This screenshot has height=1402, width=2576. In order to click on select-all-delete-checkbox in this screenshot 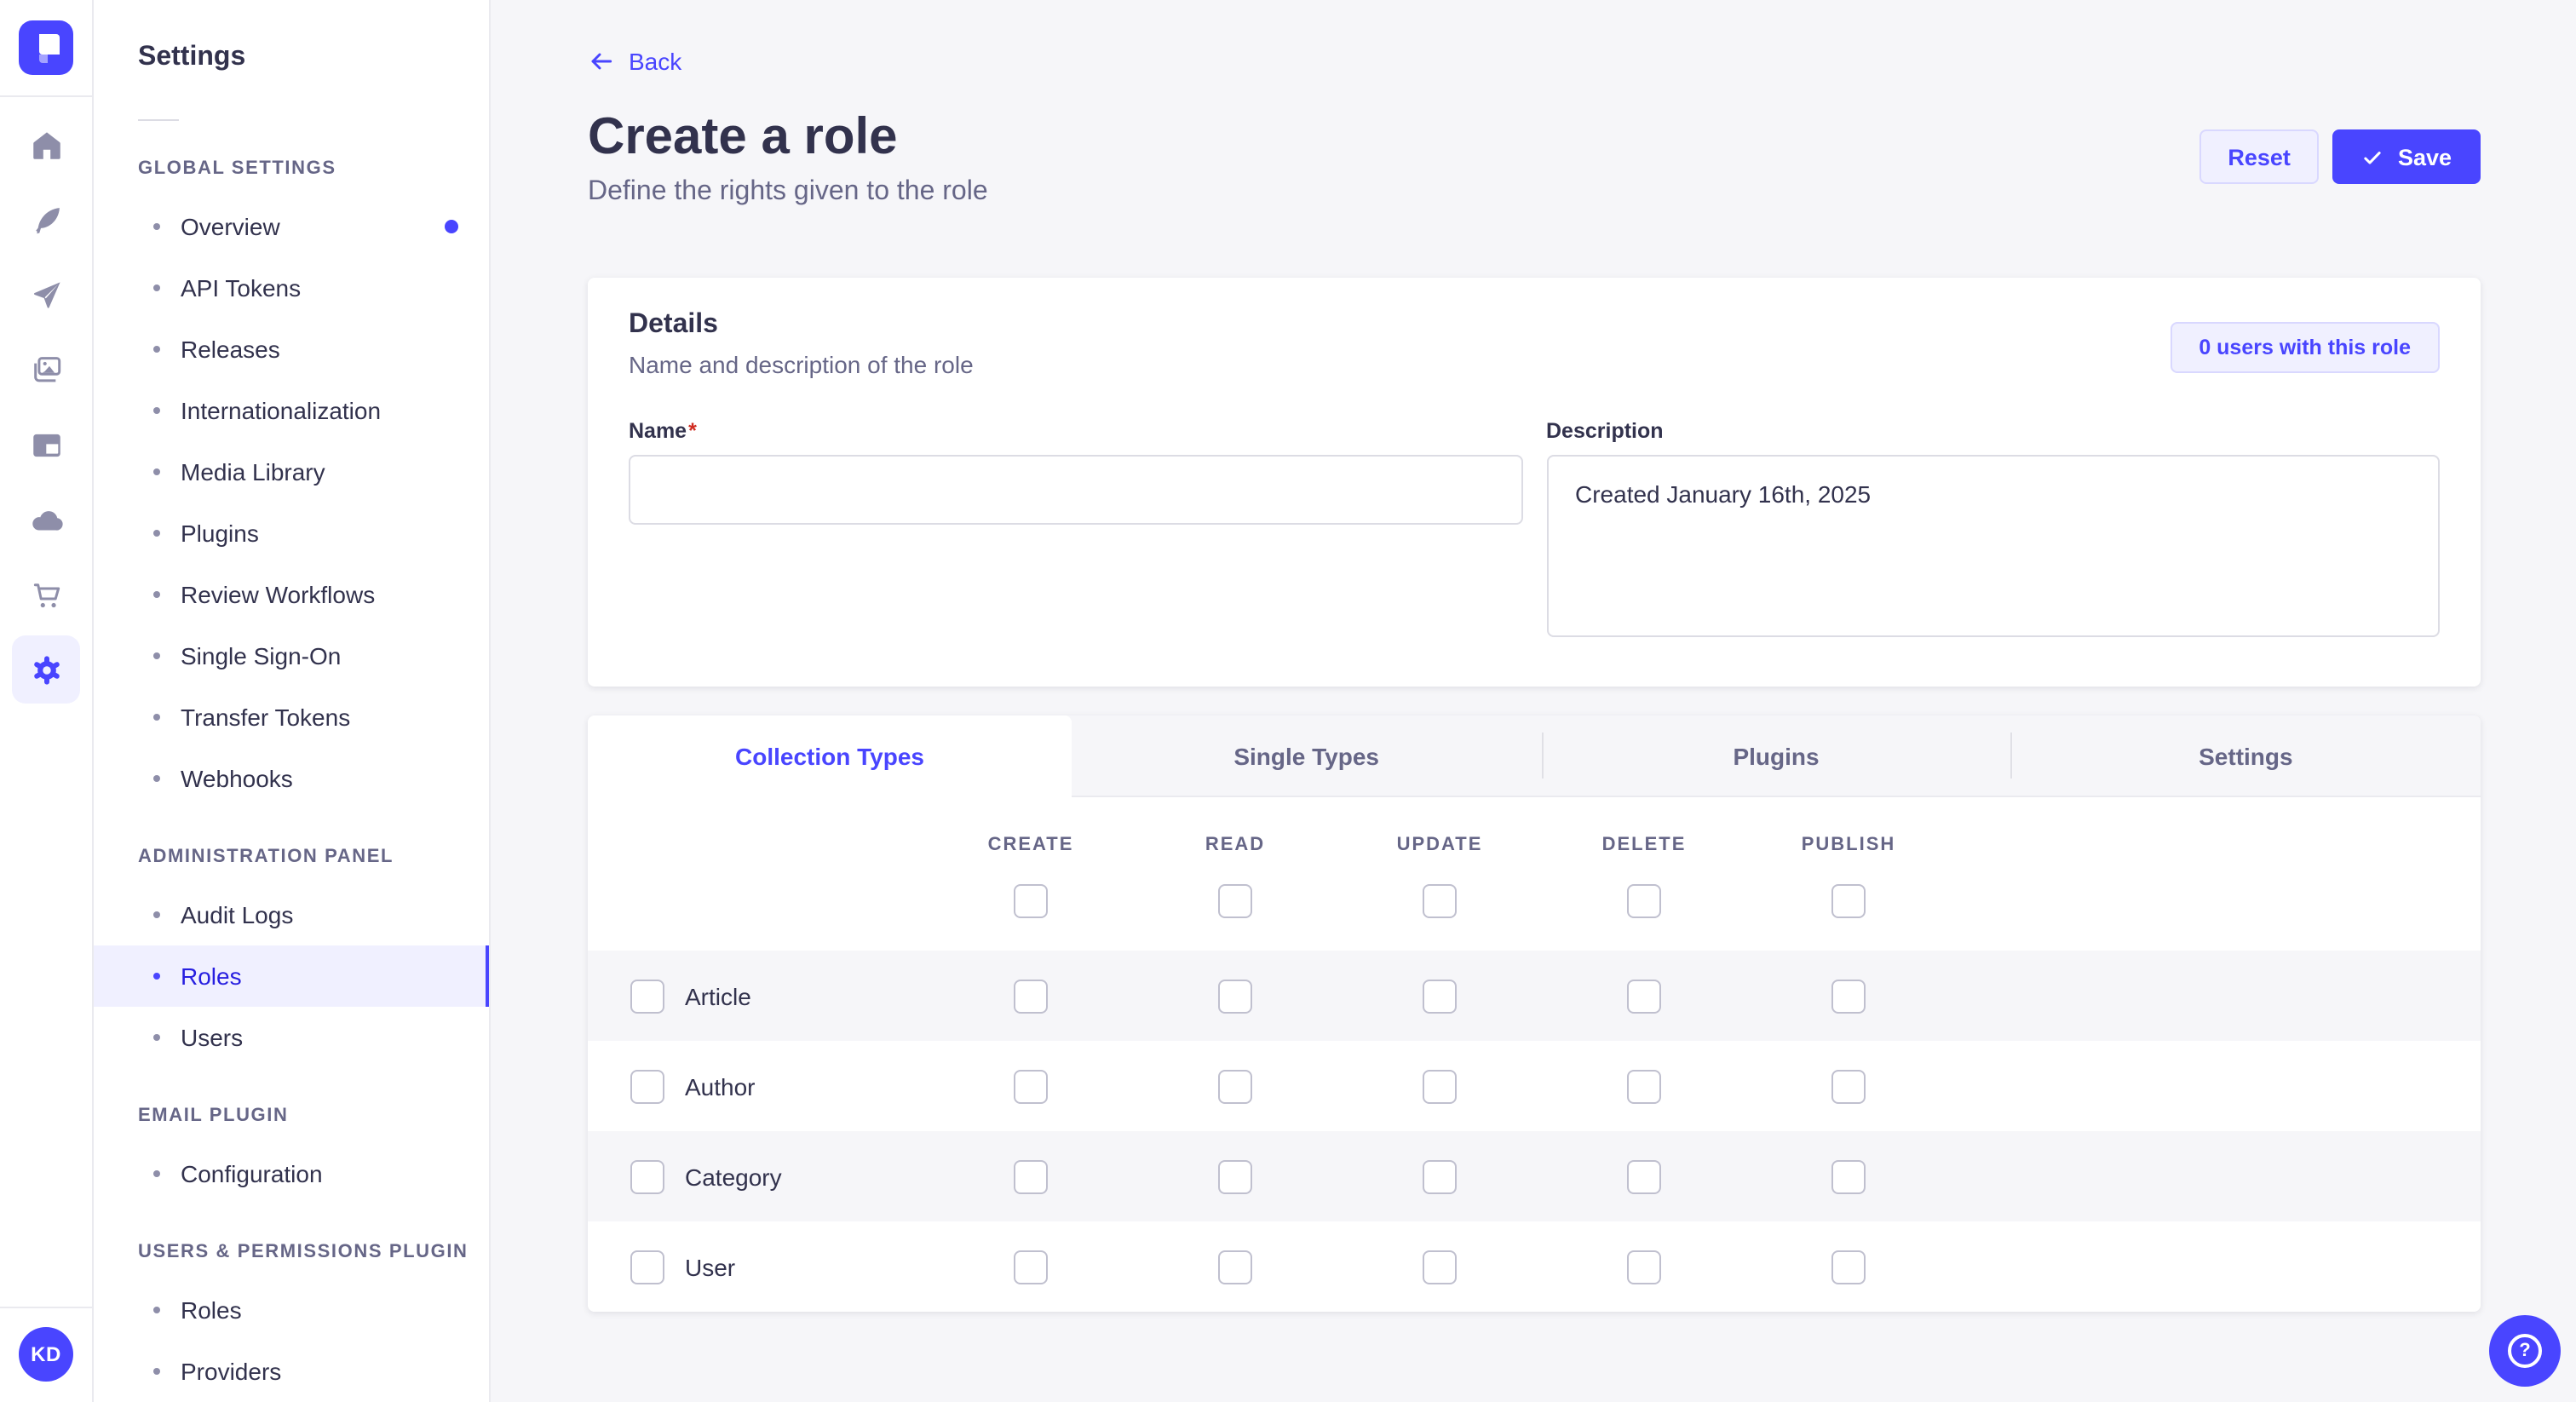, I will do `click(1644, 901)`.